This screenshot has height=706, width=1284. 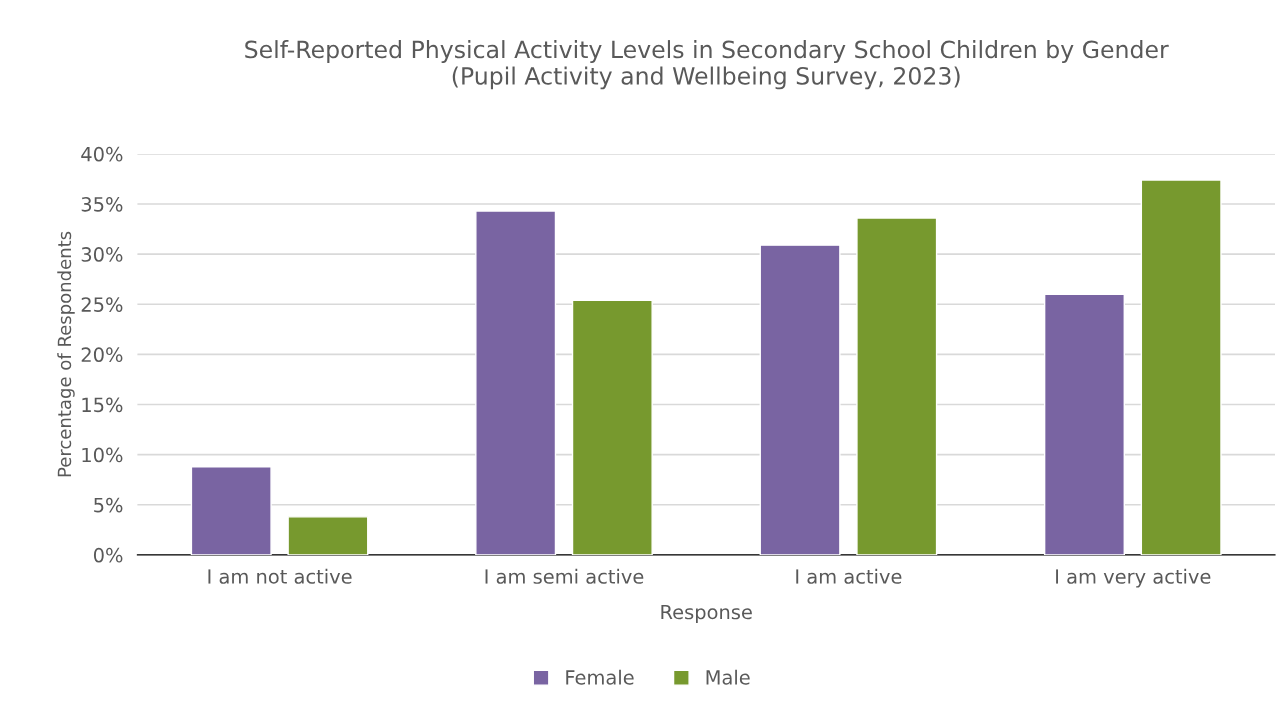 I want to click on y-tick-label: 30%, so click(x=102, y=254).